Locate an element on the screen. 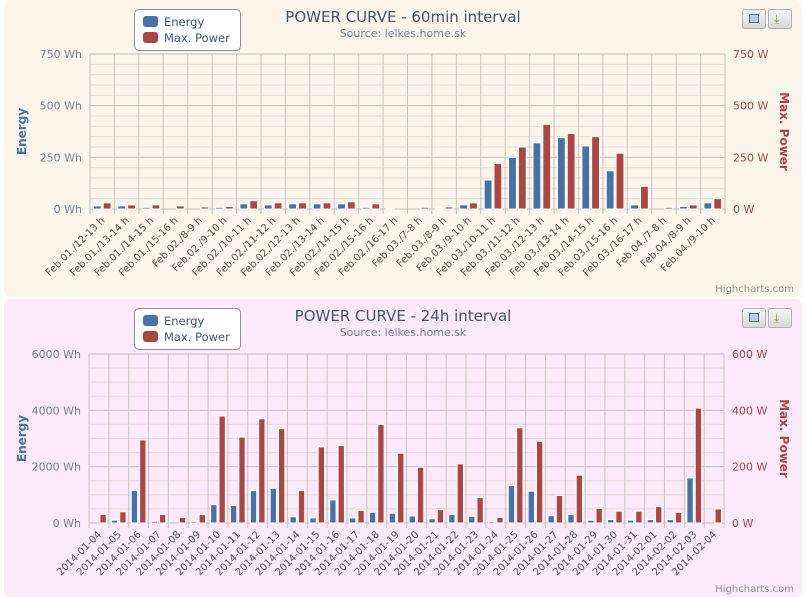 The image size is (806, 597). y-axis-title: Energy is located at coordinates (22, 438).